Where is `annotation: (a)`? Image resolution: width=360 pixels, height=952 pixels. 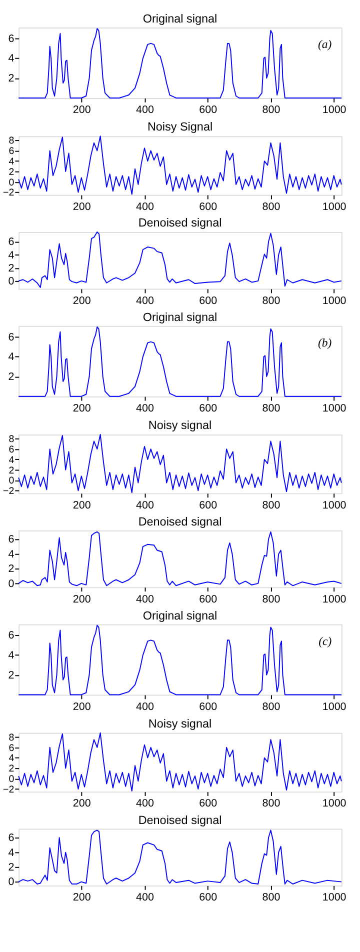 annotation: (a) is located at coordinates (325, 45).